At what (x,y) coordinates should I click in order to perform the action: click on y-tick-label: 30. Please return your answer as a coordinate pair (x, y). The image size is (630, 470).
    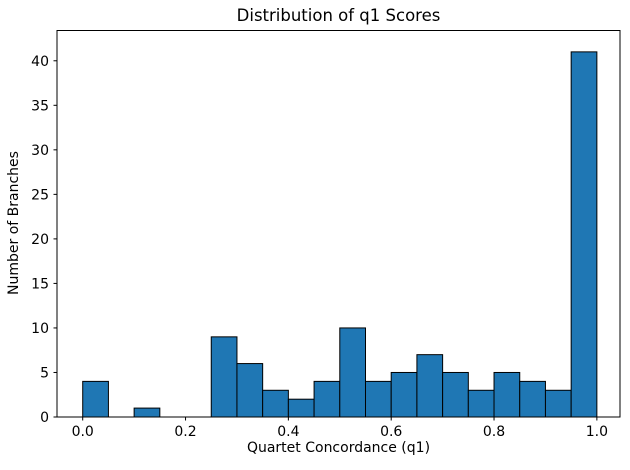
    Looking at the image, I should click on (40, 151).